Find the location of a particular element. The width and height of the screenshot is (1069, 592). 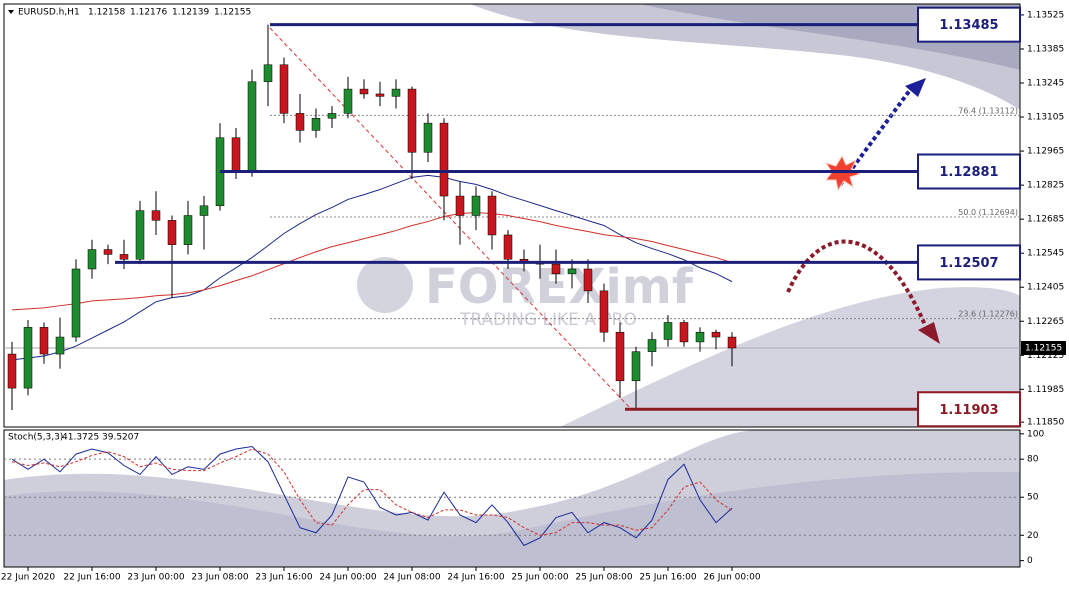

current-price-label: 1.12155 is located at coordinates (1043, 348).